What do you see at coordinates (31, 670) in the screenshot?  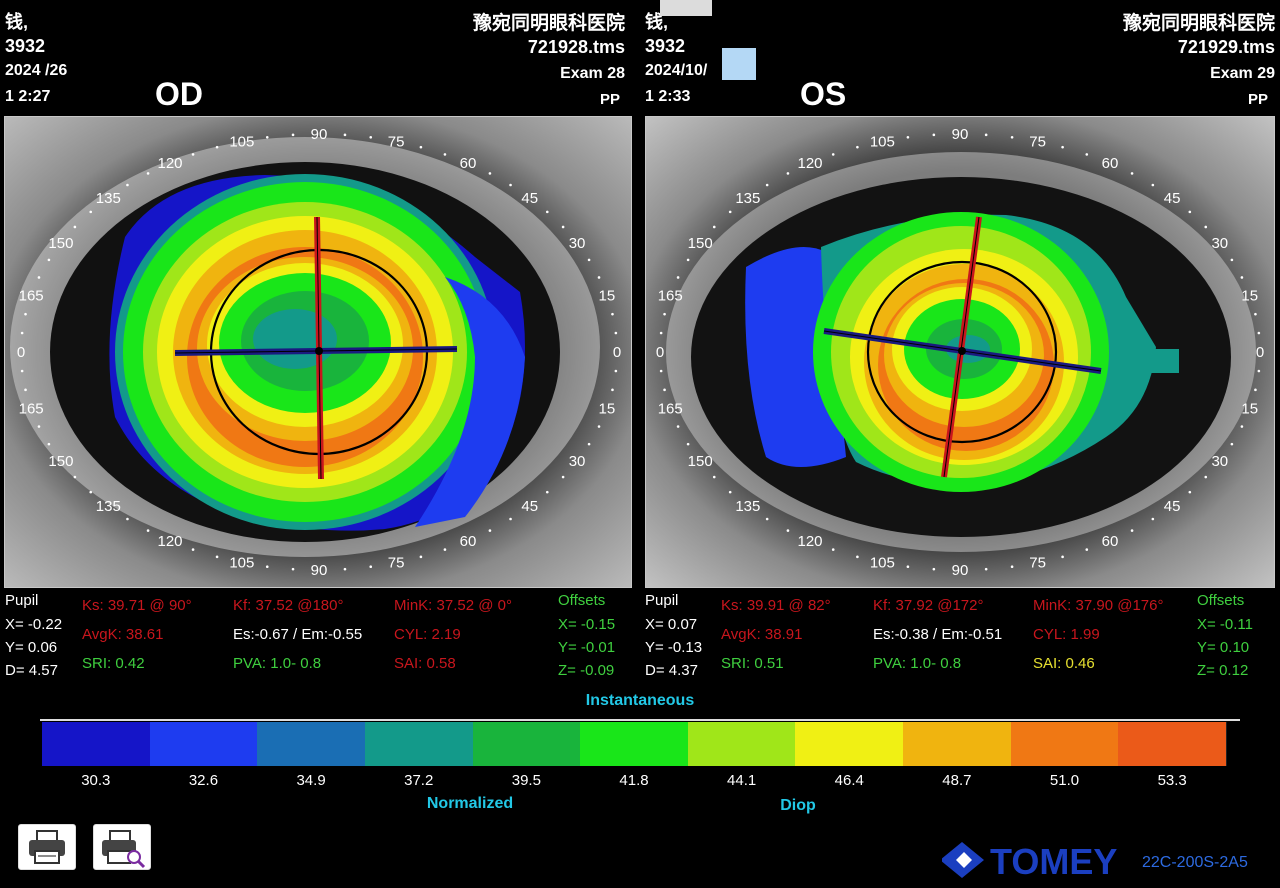 I see `pupil-d-od: D= 4.57` at bounding box center [31, 670].